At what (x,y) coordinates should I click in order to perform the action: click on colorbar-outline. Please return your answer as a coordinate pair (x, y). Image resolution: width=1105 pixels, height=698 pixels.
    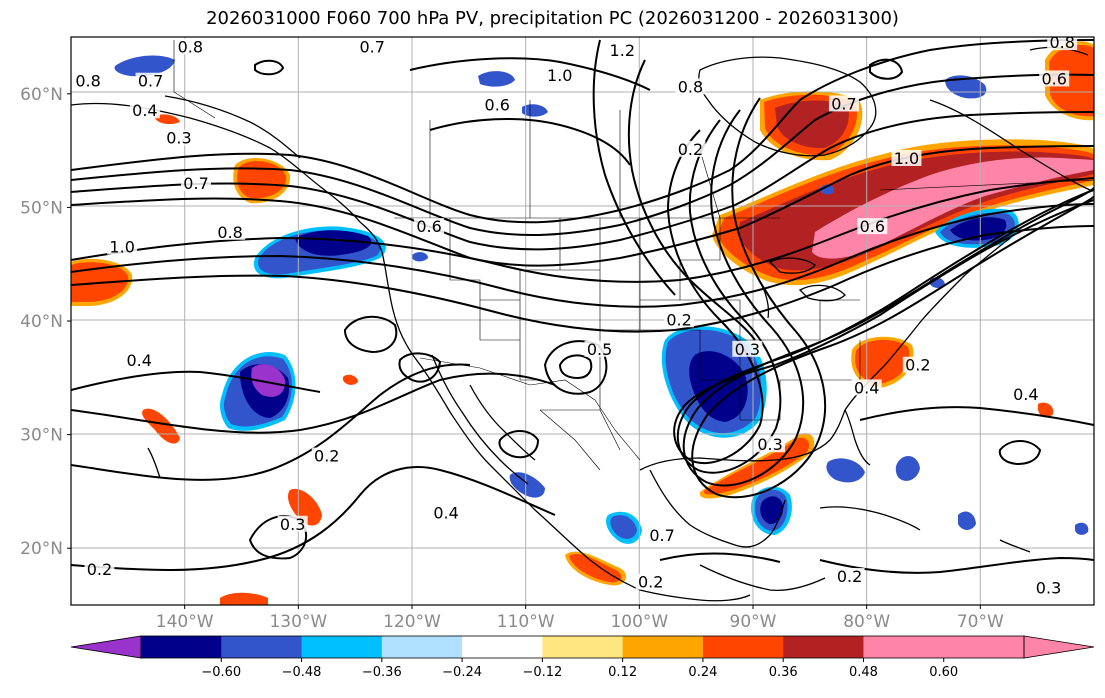
    Looking at the image, I should click on (582, 647).